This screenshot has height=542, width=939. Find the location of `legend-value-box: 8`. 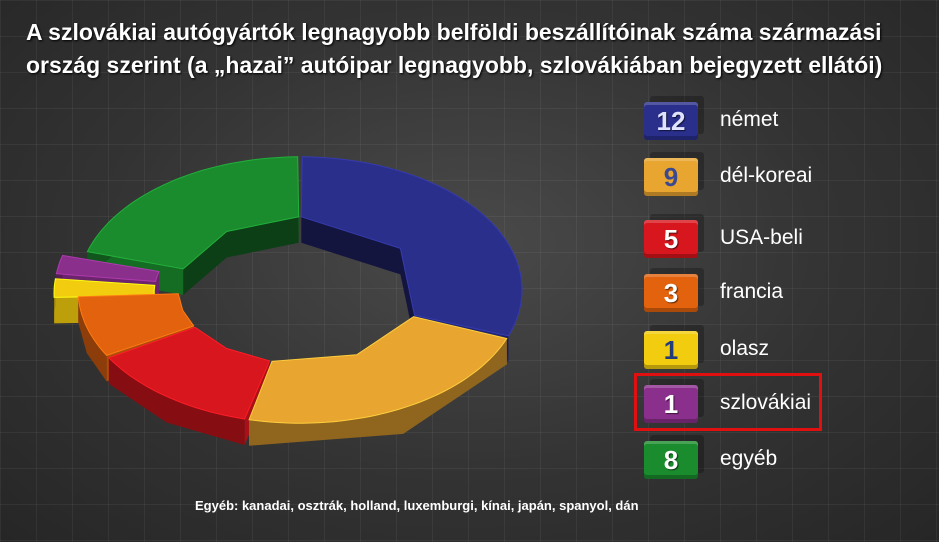

legend-value-box: 8 is located at coordinates (671, 460).